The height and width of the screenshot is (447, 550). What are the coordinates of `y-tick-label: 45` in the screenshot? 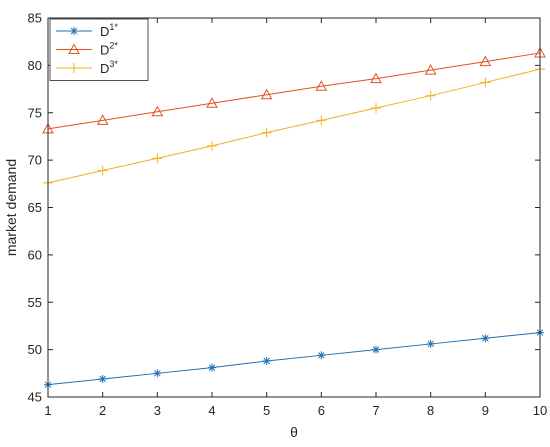 It's located at (35, 397).